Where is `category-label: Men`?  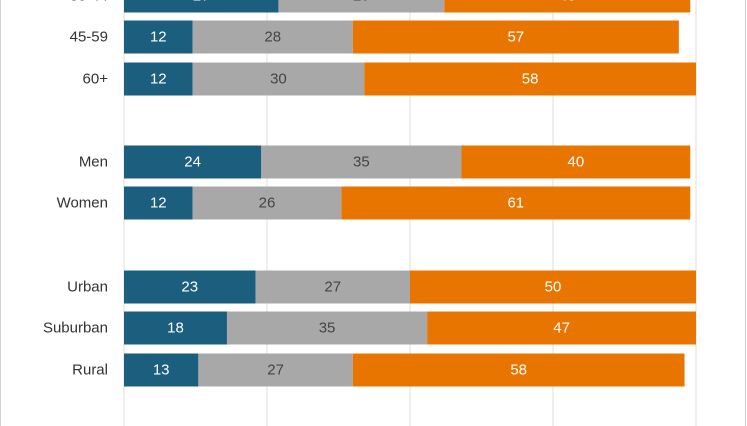 category-label: Men is located at coordinates (93, 162).